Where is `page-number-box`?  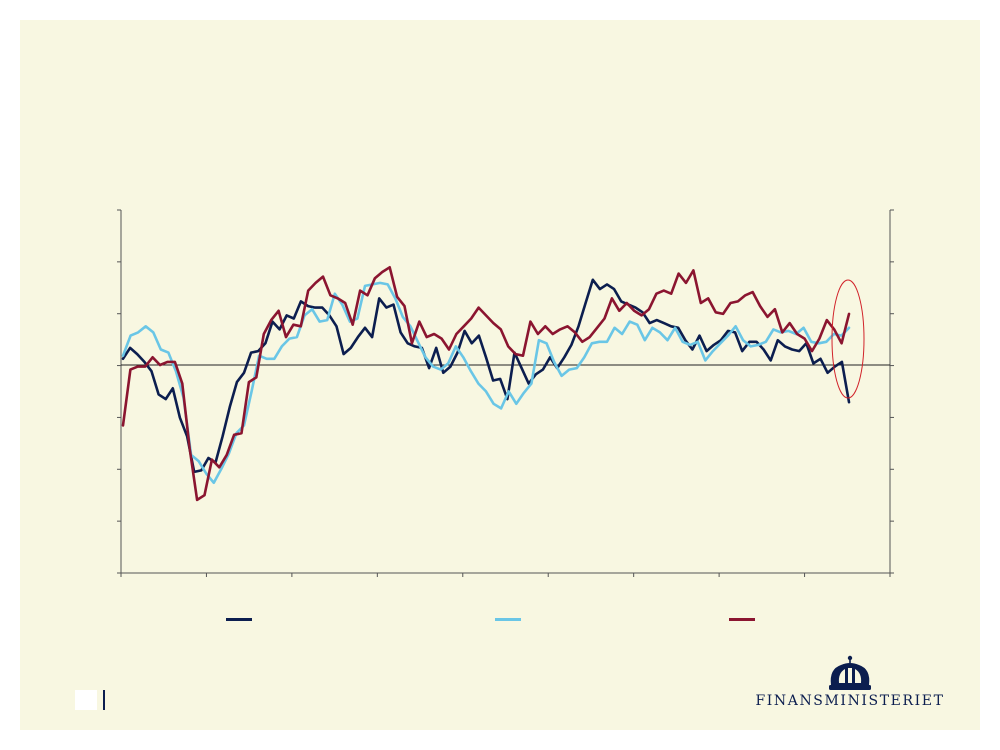
page-number-box is located at coordinates (86, 700).